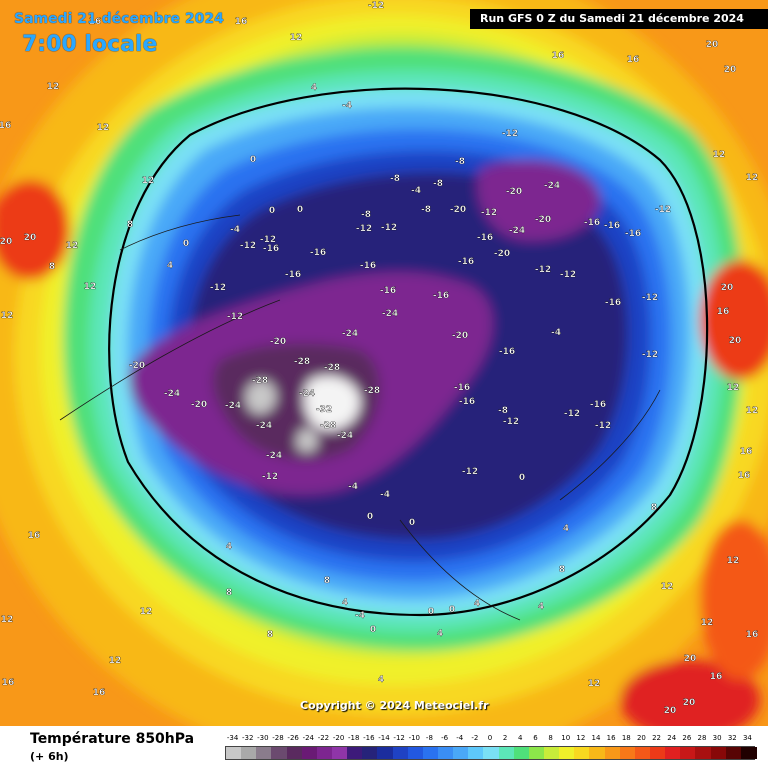 The image size is (768, 768). I want to click on scale-label: -8, so click(429, 738).